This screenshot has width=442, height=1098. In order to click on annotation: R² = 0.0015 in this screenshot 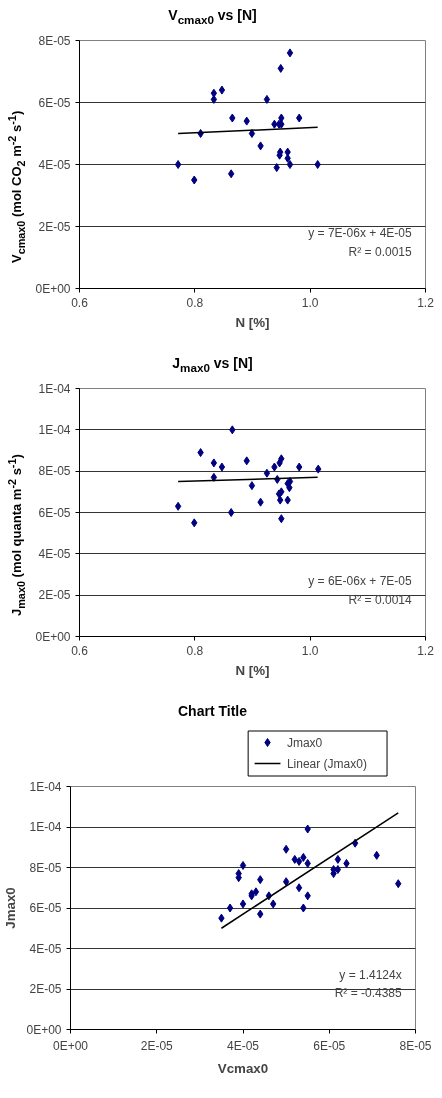, I will do `click(380, 251)`.